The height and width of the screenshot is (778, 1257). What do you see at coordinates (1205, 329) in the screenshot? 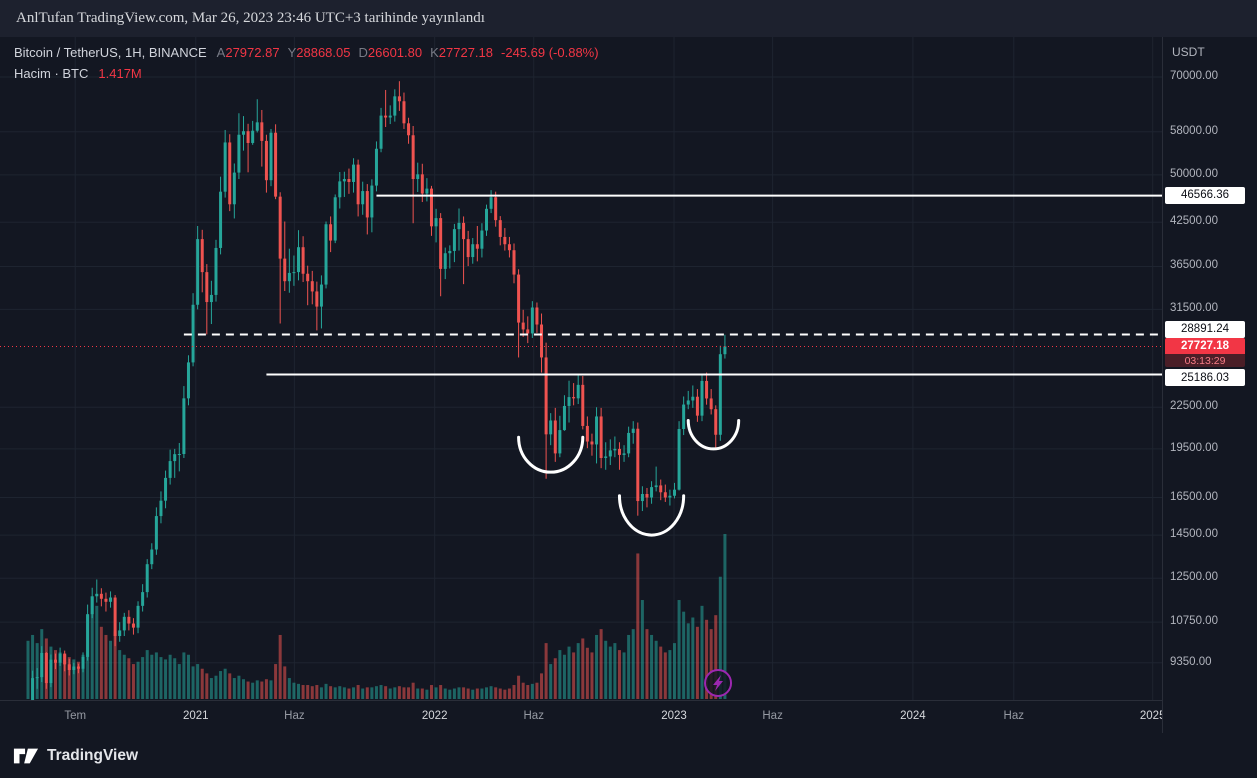
I see `level-price-tag: 28891.24` at bounding box center [1205, 329].